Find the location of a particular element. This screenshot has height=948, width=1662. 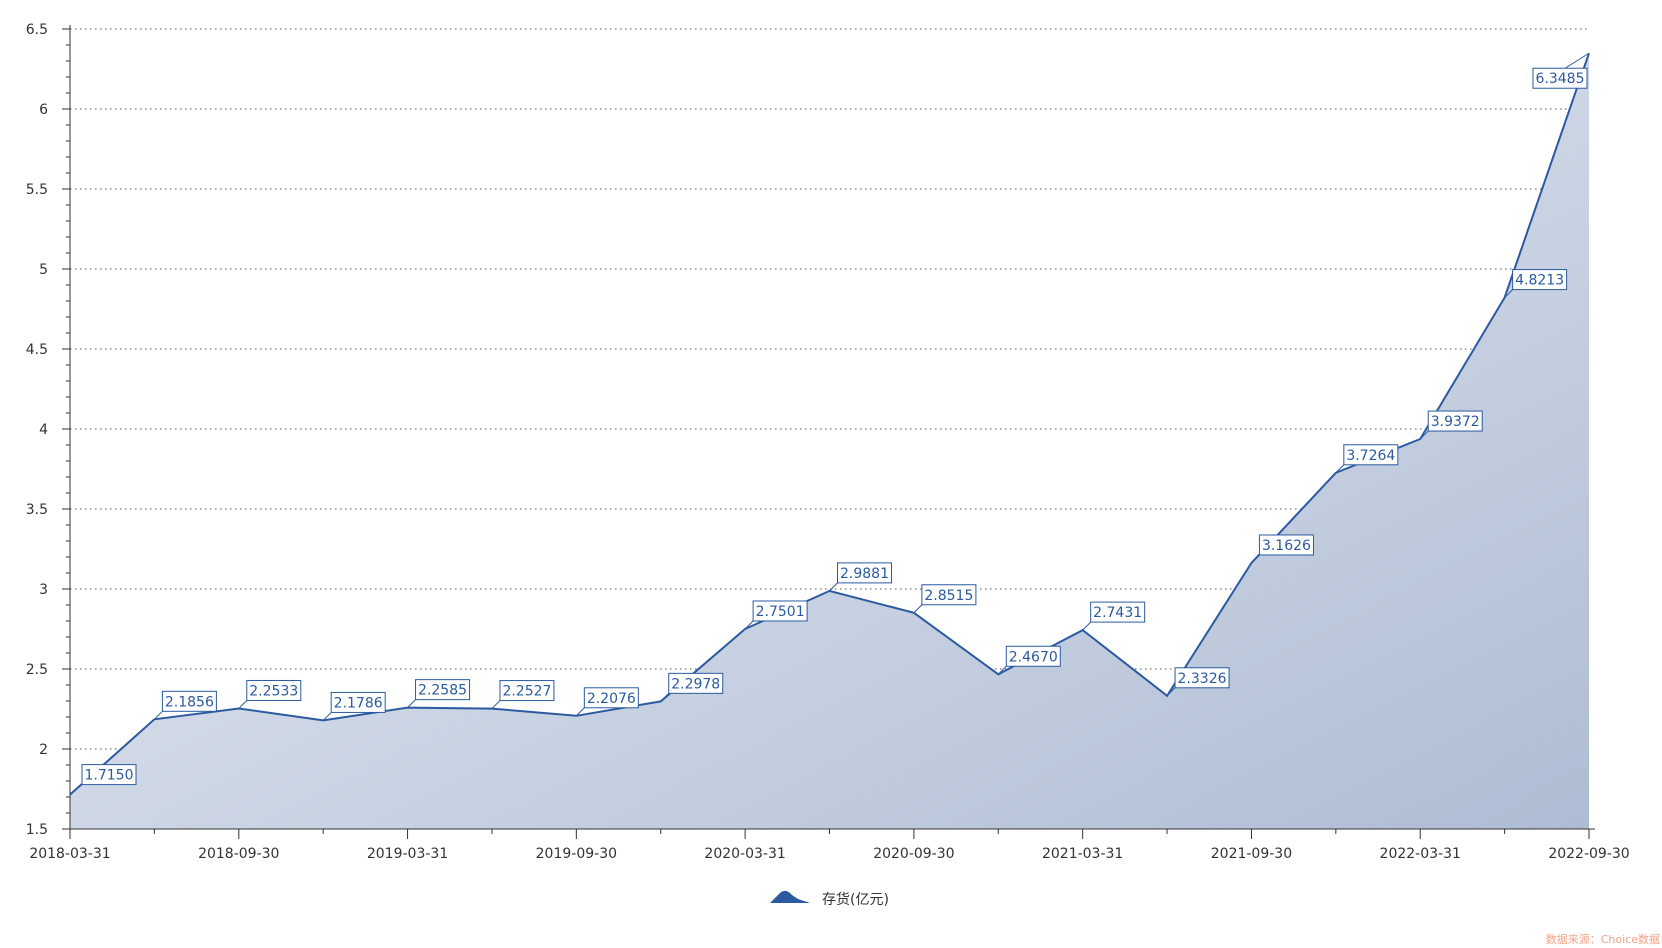

data-label-value: 2.9881 is located at coordinates (864, 574).